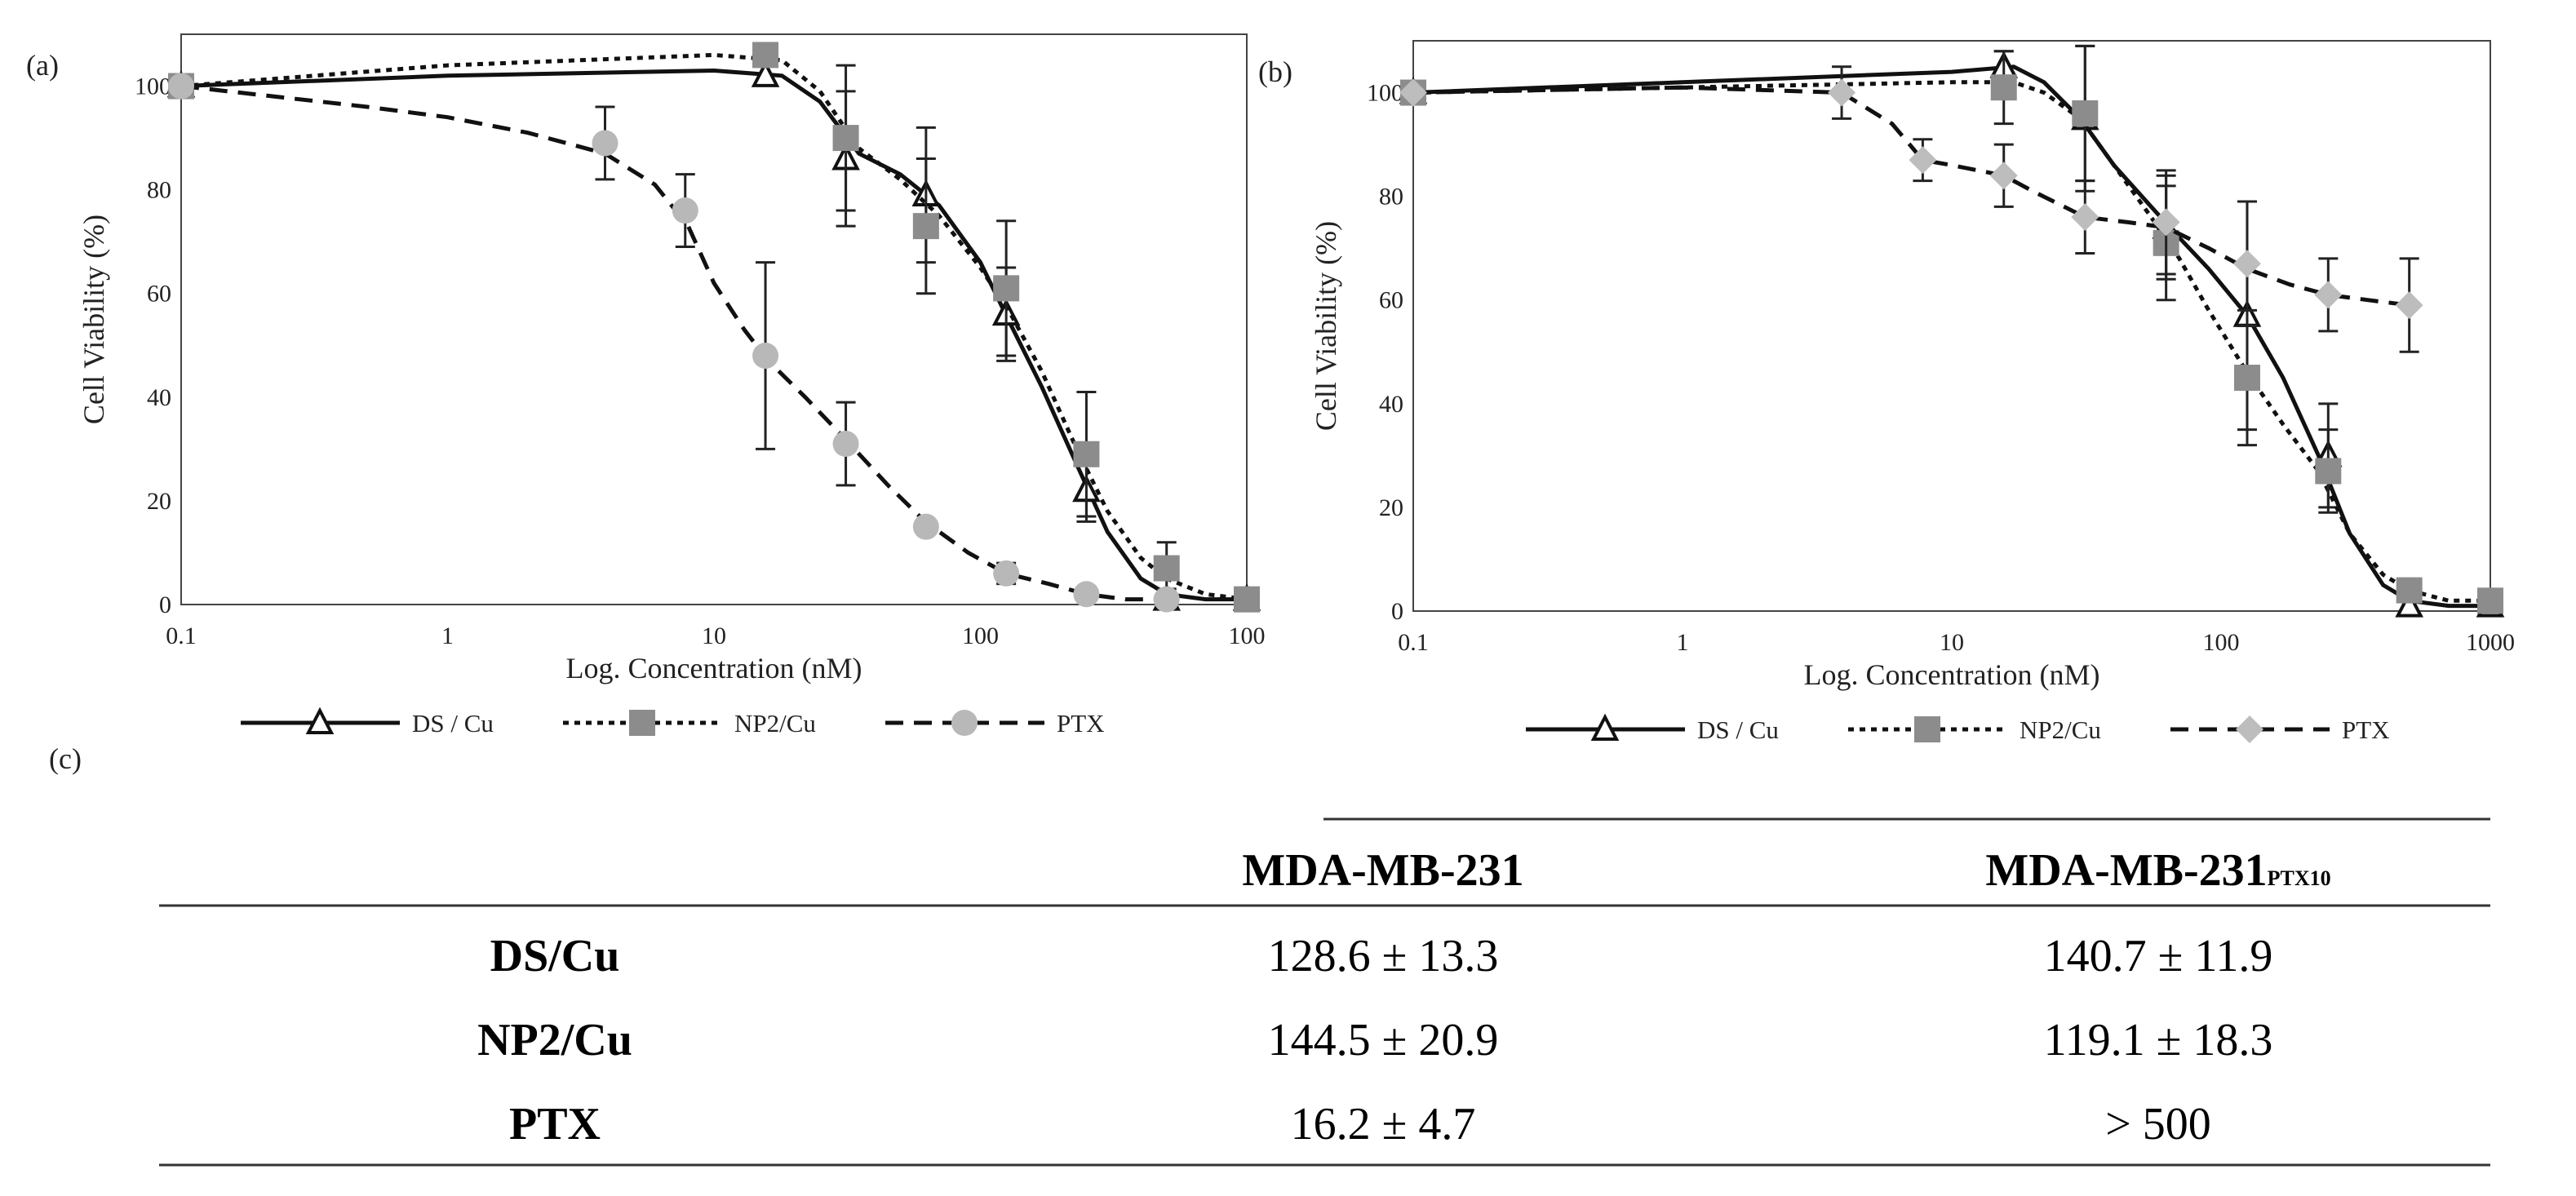  Describe the element at coordinates (555, 956) in the screenshot. I see `row-label-ds-cu: DS/Cu` at that location.